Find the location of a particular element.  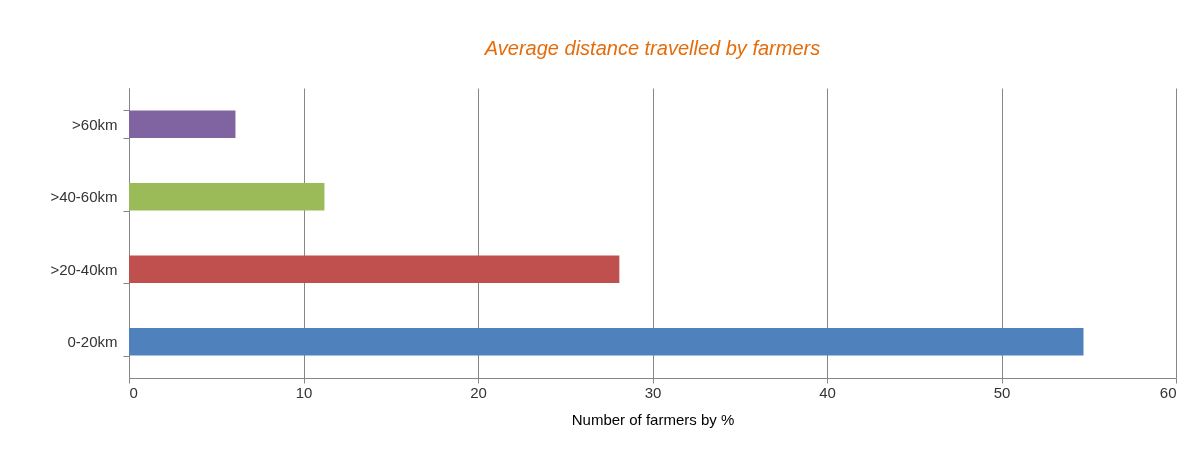

y-tick-label: >40-60km is located at coordinates (84, 197).